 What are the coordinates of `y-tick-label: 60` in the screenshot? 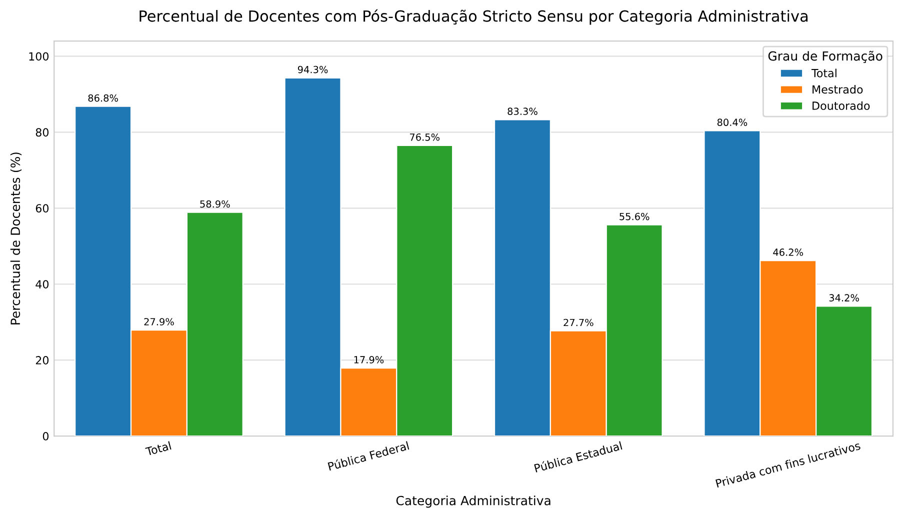 It's located at (42, 208).